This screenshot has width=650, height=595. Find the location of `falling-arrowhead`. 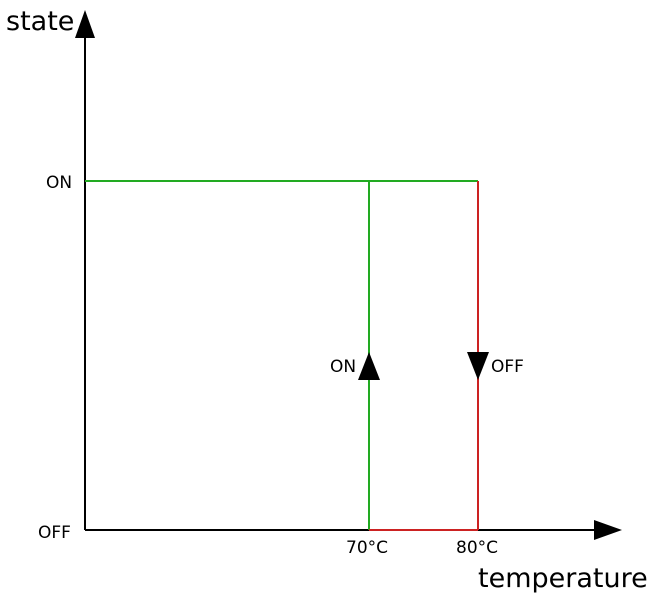

falling-arrowhead is located at coordinates (478, 366).